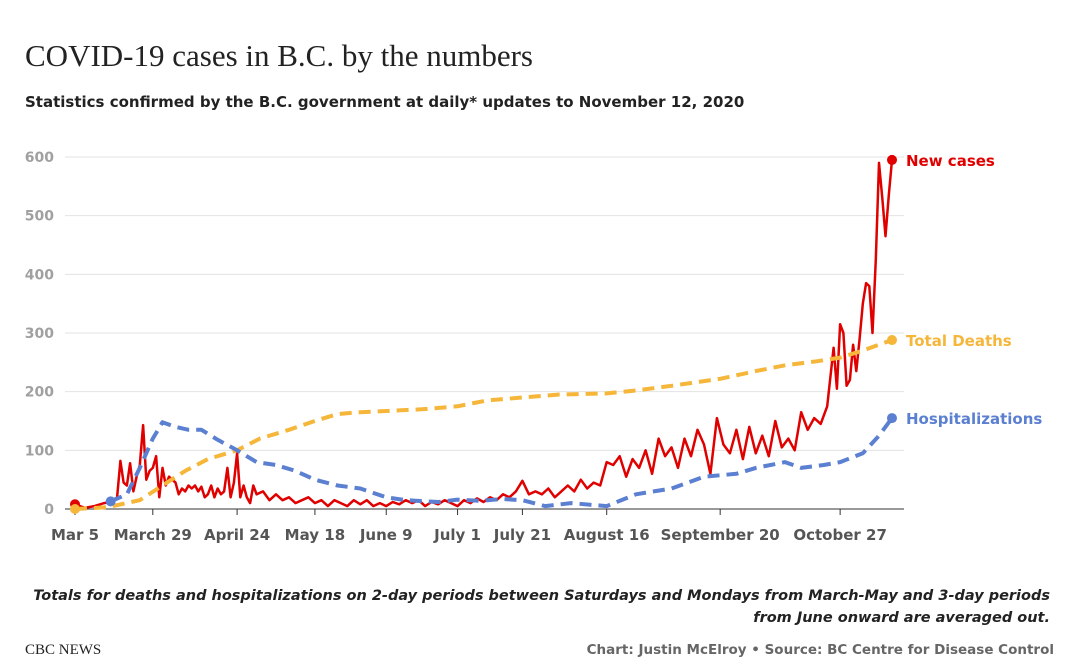  I want to click on total-deaths-start-point, so click(75, 509).